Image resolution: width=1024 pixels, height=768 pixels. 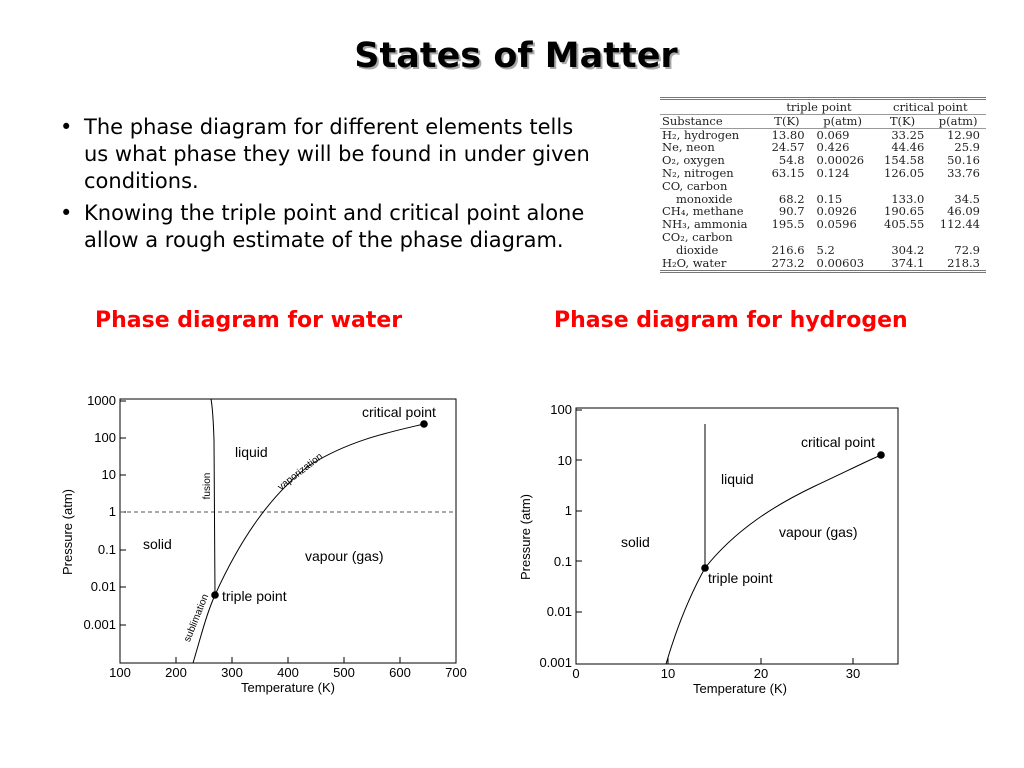 I want to click on hydrogen-diagram-caption: Phase diagram for hydrogen, so click(x=731, y=320).